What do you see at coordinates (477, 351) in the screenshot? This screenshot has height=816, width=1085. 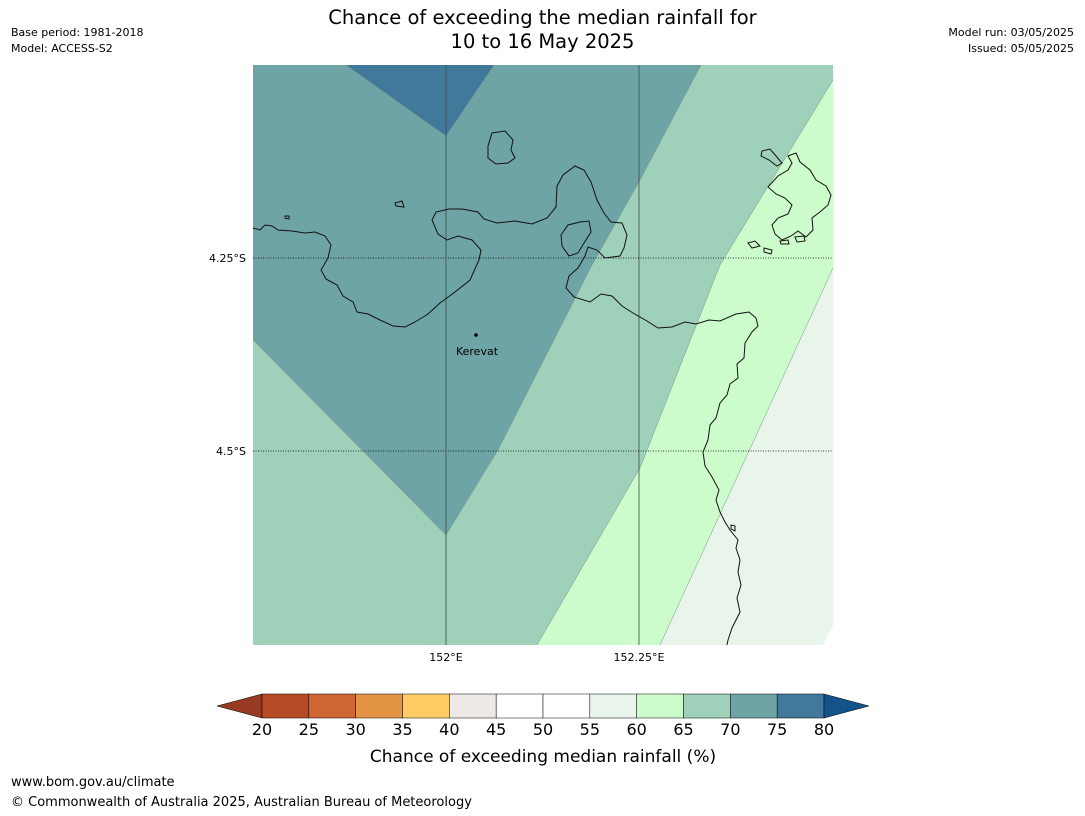 I see `kerevat-label: Kerevat` at bounding box center [477, 351].